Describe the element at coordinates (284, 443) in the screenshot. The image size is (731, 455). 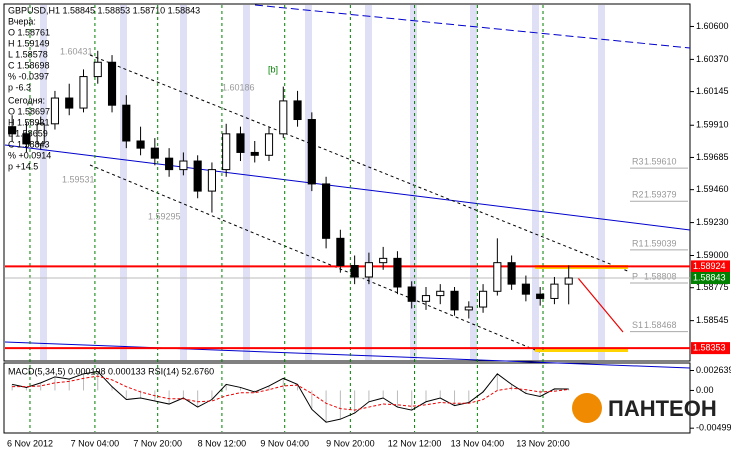
I see `x-tick-label: 9 Nov 04:00` at that location.